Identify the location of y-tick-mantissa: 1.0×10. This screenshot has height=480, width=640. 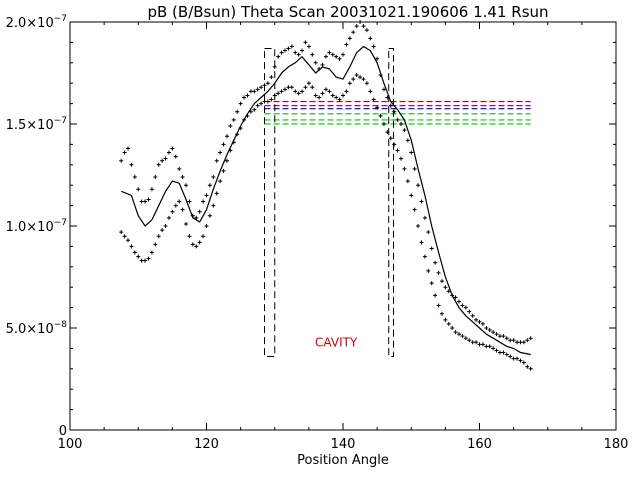
(30, 227).